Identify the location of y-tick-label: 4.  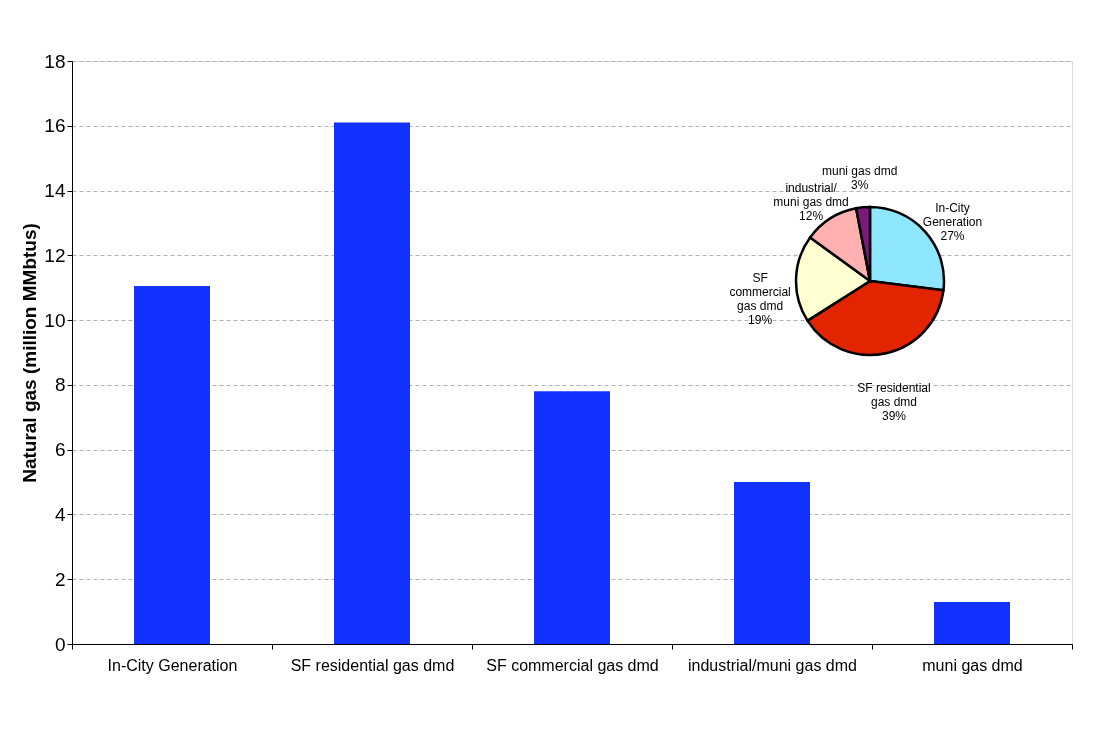
(60, 514).